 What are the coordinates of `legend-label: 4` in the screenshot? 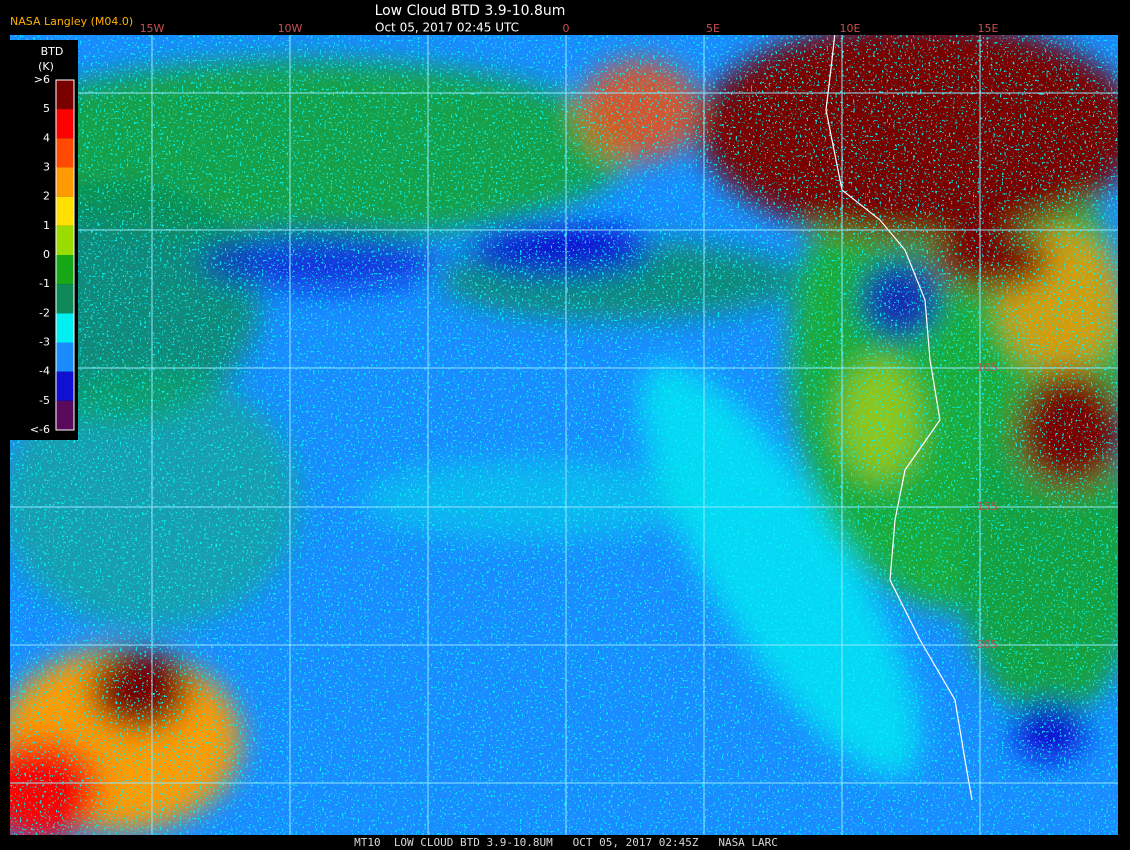 It's located at (46, 137).